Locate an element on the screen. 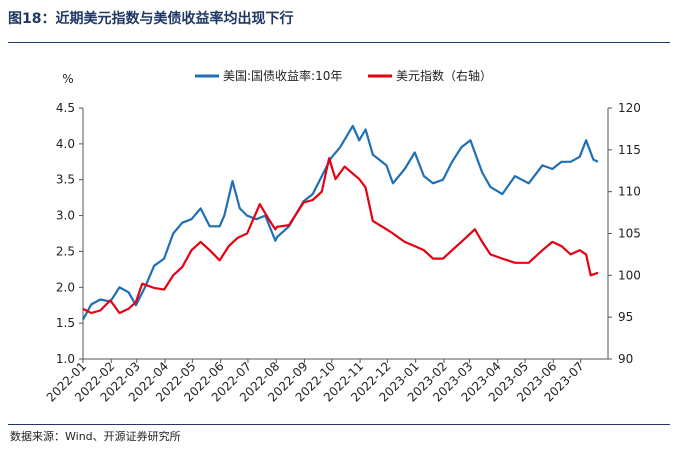 The height and width of the screenshot is (451, 679). y-left-tick-label: 3.0 is located at coordinates (65, 216).